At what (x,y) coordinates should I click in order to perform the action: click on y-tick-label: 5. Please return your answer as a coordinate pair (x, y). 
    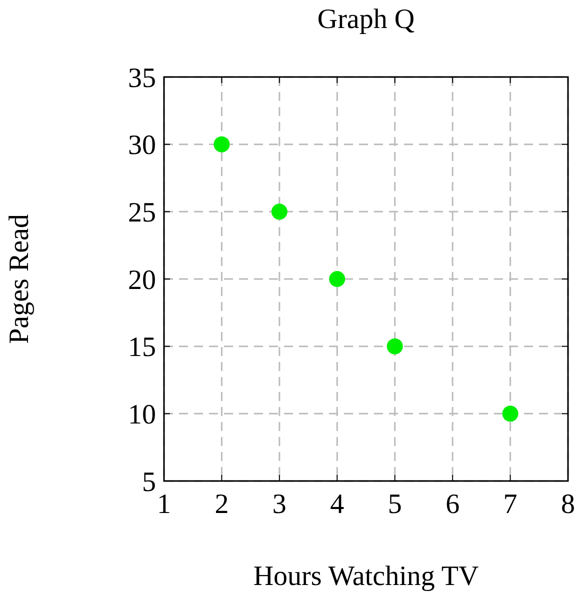
    Looking at the image, I should click on (149, 482).